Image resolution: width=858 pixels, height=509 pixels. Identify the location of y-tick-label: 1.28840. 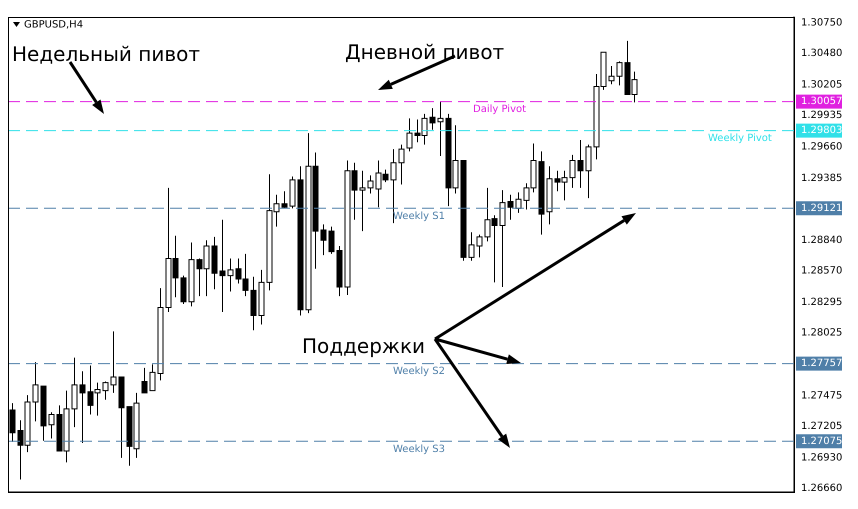
(821, 240).